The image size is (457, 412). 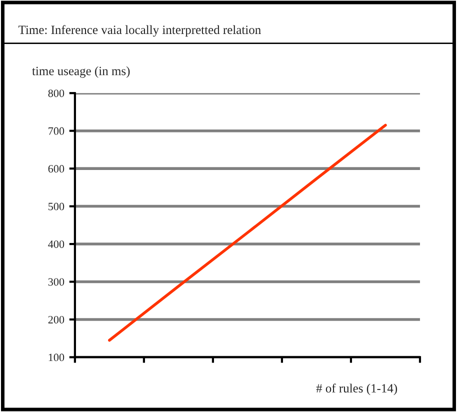 I want to click on x-axis-title: # of rules (1-14), so click(x=357, y=390).